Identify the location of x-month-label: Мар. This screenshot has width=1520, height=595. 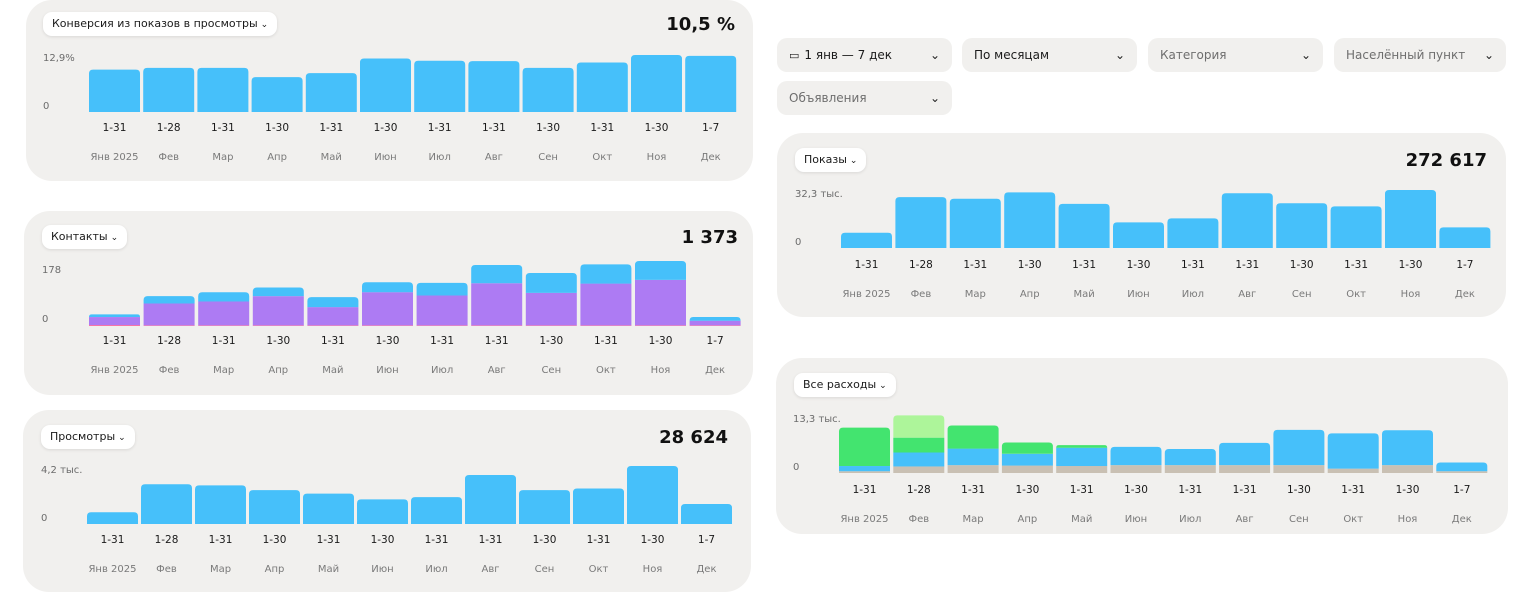
(222, 157).